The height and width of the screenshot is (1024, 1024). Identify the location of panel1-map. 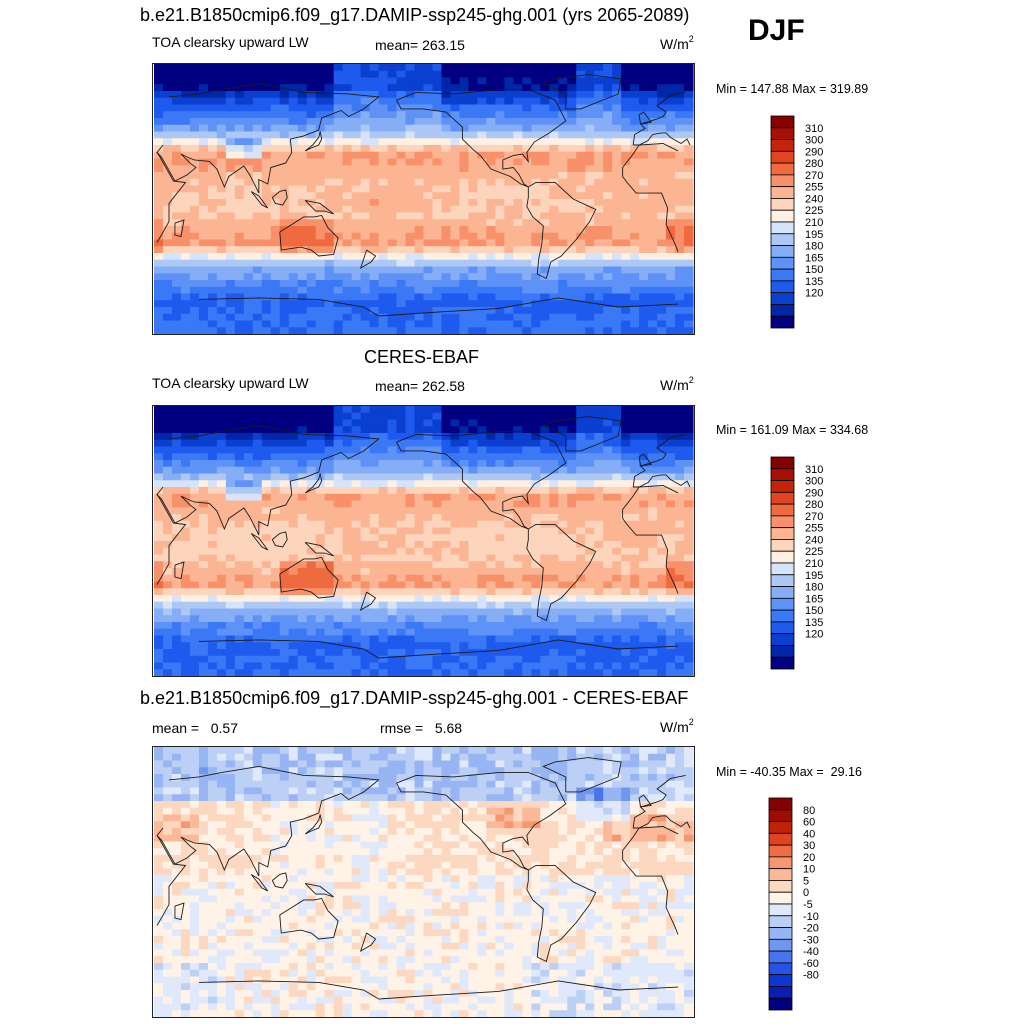
(423, 199).